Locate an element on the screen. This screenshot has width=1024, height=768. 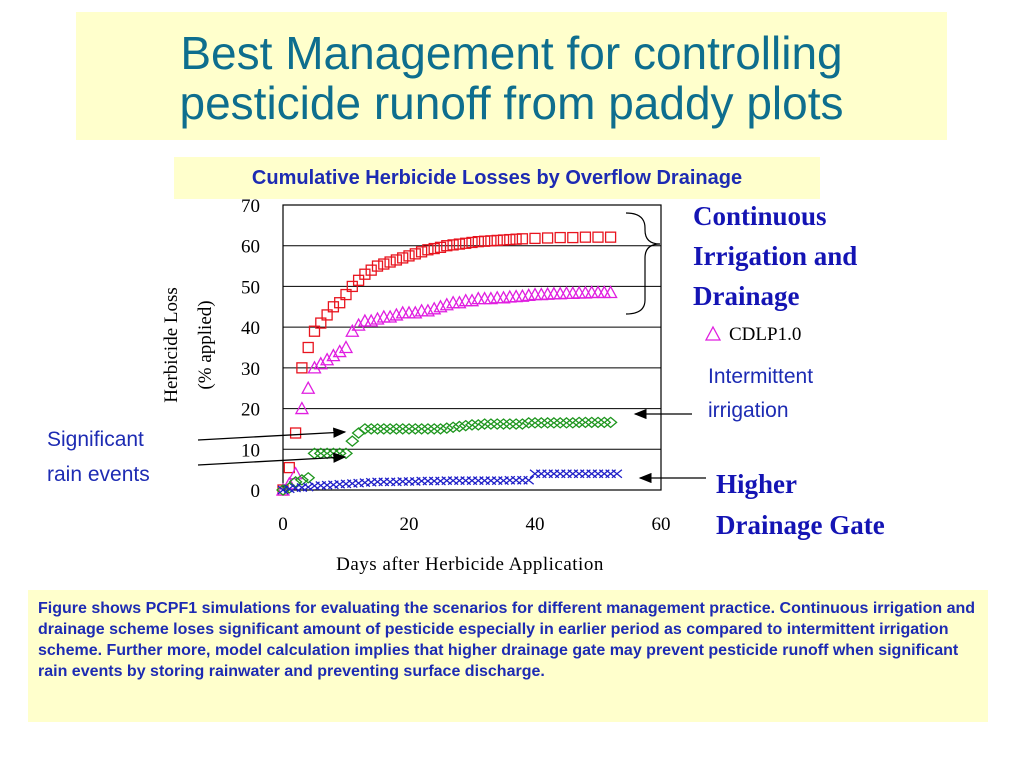
y-tick-label: 10 is located at coordinates (250, 450).